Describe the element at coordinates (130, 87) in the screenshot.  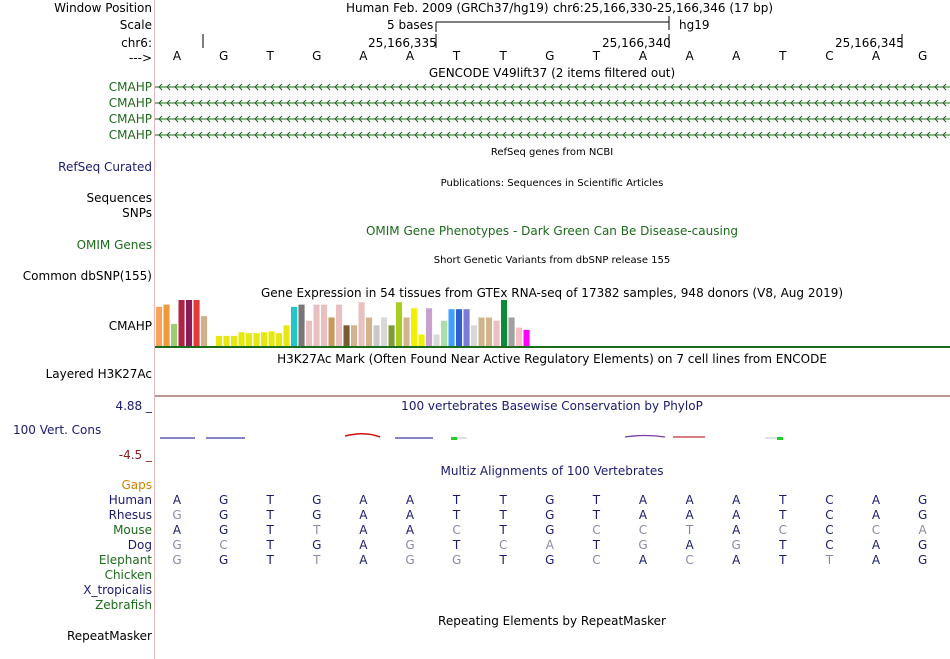
I see `gencode-item-1: CMAHP` at that location.